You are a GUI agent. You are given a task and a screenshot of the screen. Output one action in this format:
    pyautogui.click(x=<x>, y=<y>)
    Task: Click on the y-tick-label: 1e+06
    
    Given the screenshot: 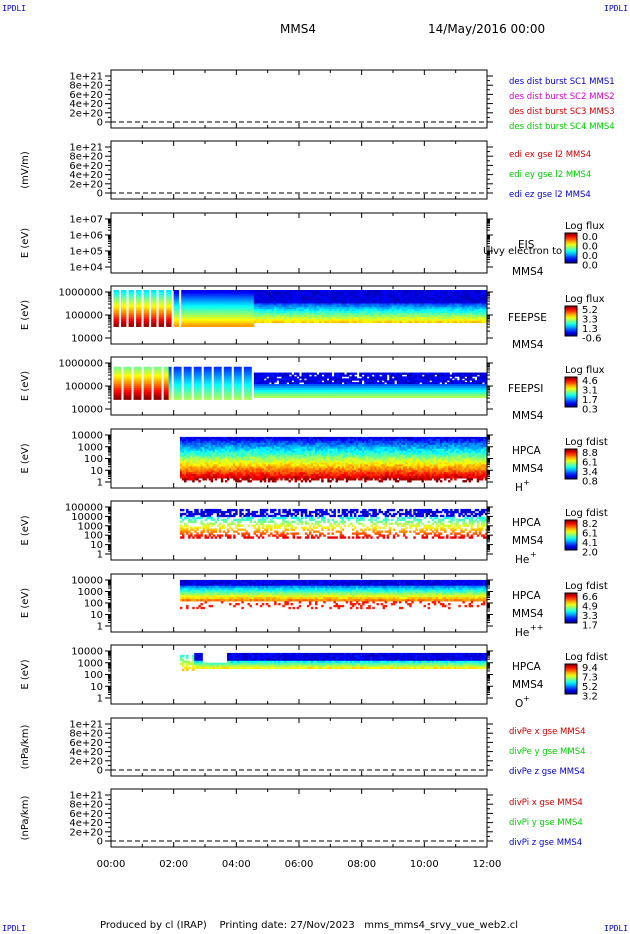 What is the action you would take?
    pyautogui.click(x=86, y=236)
    